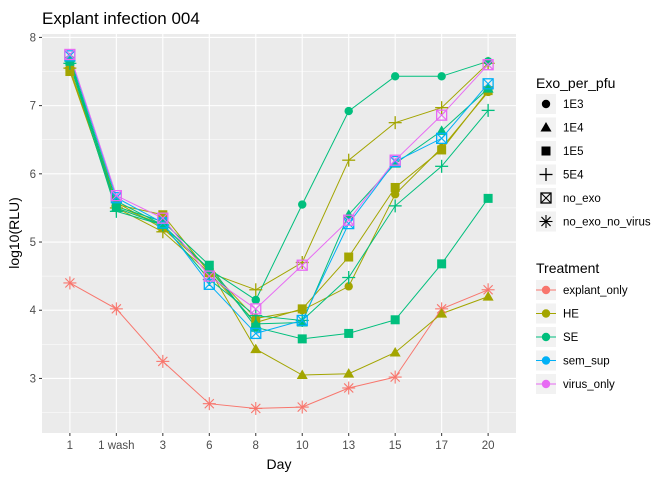  I want to click on x-tick-label: 3, so click(163, 446).